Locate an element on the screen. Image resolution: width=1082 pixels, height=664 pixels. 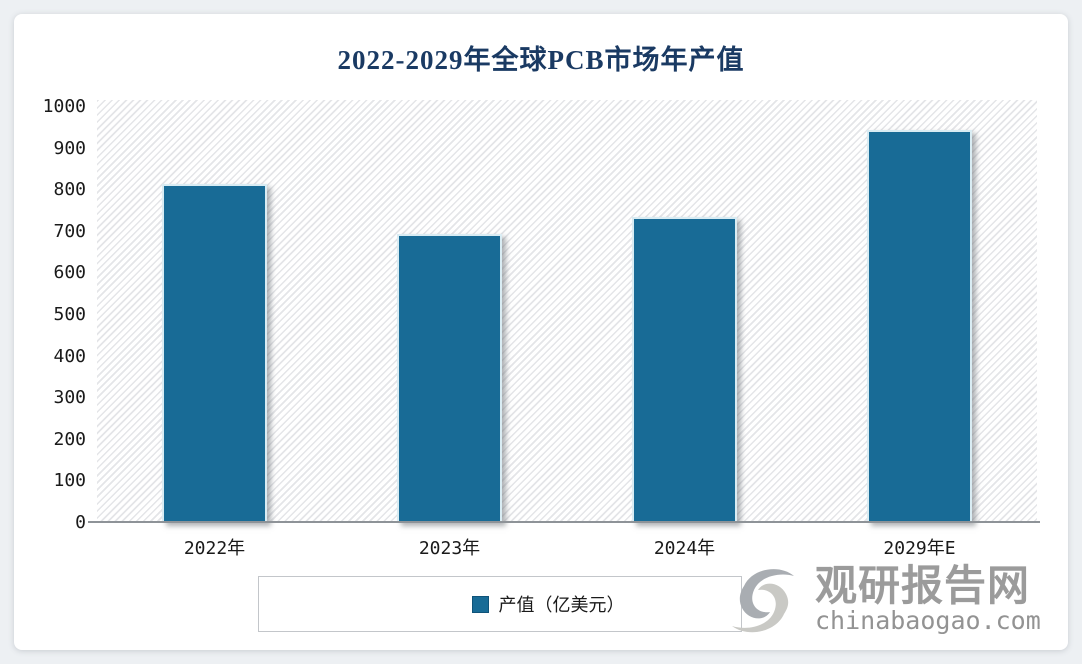
watermark: 观研报告网 chinabaogao.com is located at coordinates (894, 600).